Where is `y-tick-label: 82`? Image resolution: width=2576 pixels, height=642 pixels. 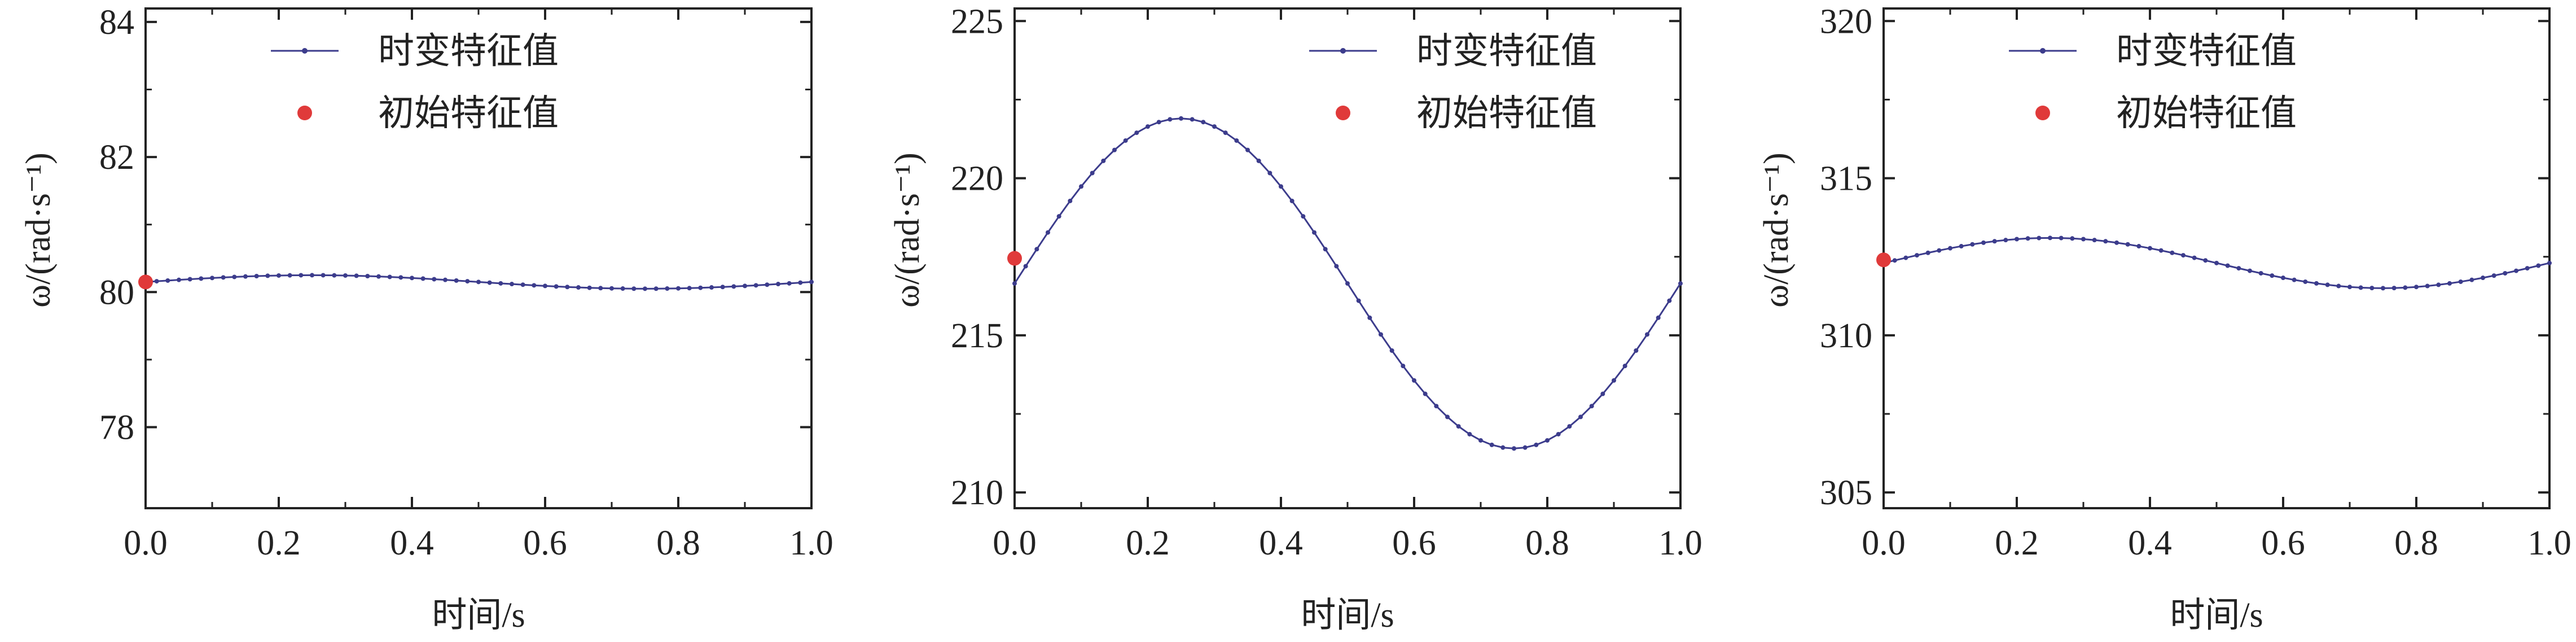 y-tick-label: 82 is located at coordinates (116, 157).